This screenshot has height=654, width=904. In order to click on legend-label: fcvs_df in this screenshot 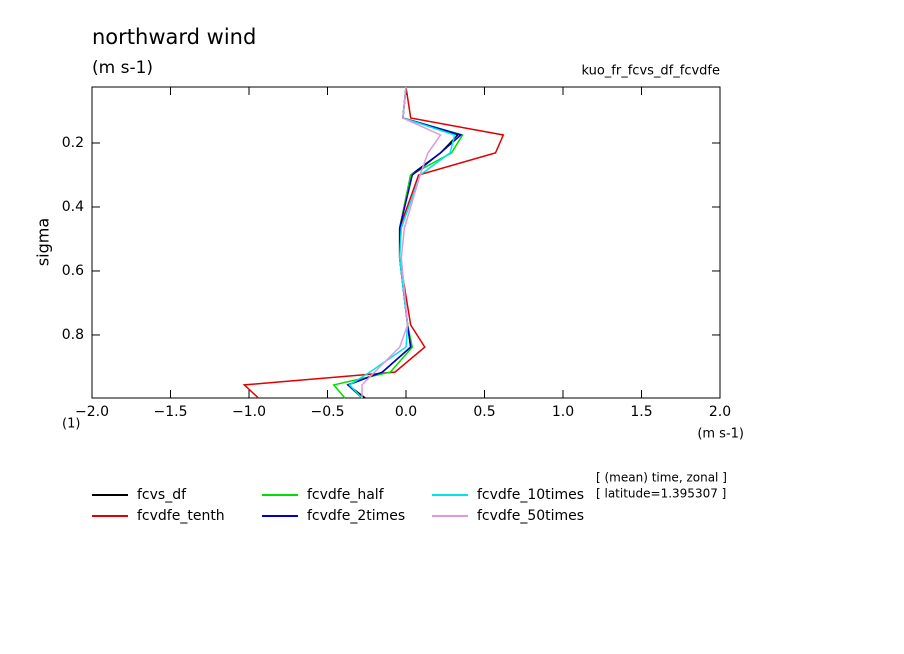, I will do `click(162, 495)`.